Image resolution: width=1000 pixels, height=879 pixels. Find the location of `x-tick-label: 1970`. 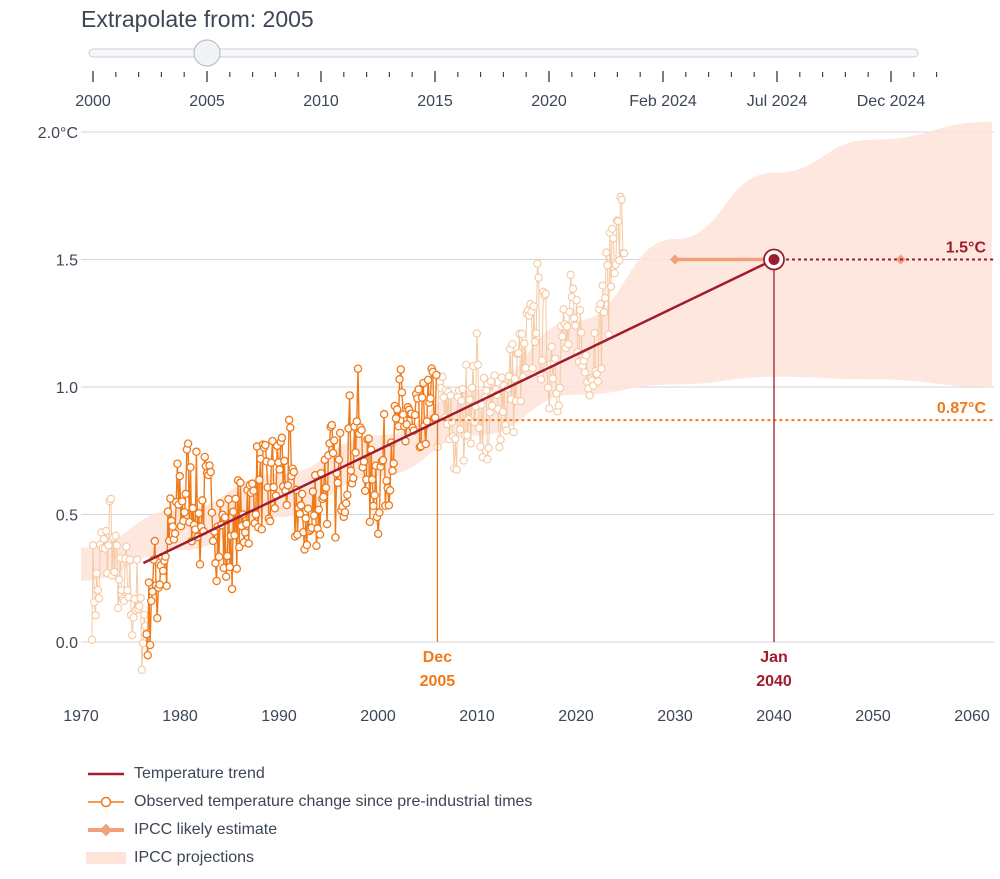

x-tick-label: 1970 is located at coordinates (81, 716).